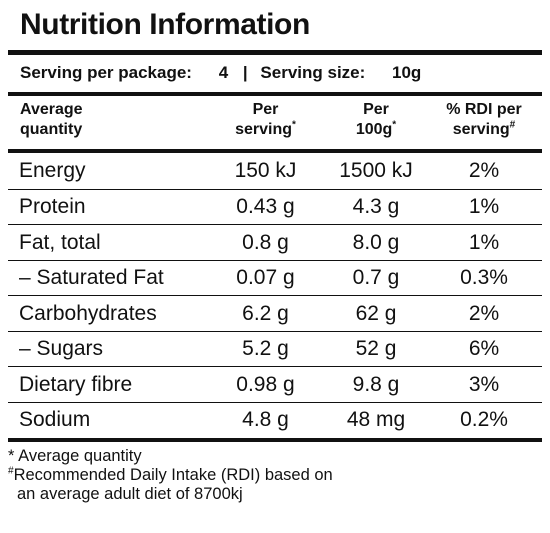  Describe the element at coordinates (11, 456) in the screenshot. I see `footnote-average-mark: *` at that location.